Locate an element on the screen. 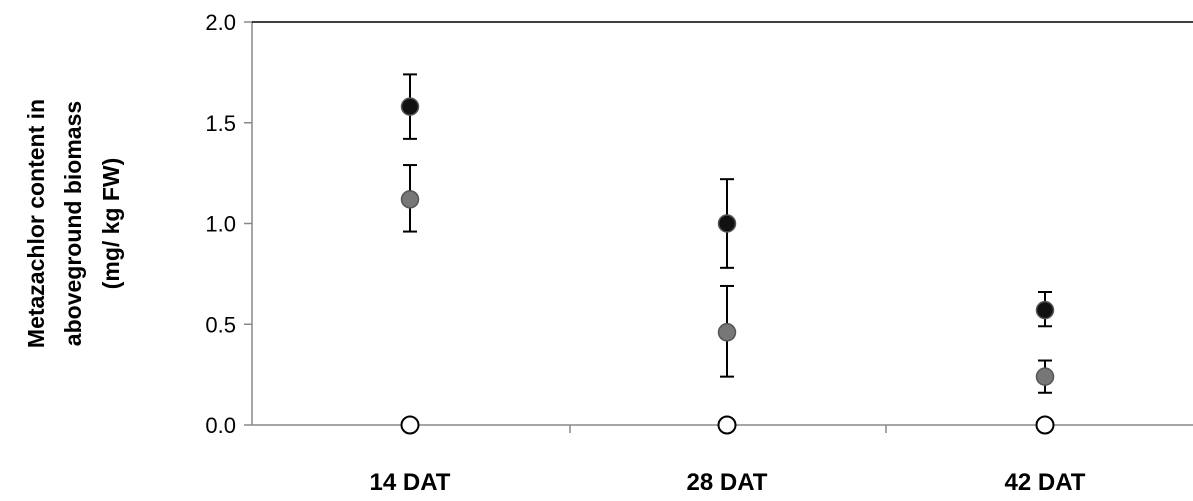 Image resolution: width=1193 pixels, height=501 pixels. x-axis-categories: 14 DAT 28 DAT 42 DAT is located at coordinates (728, 482).